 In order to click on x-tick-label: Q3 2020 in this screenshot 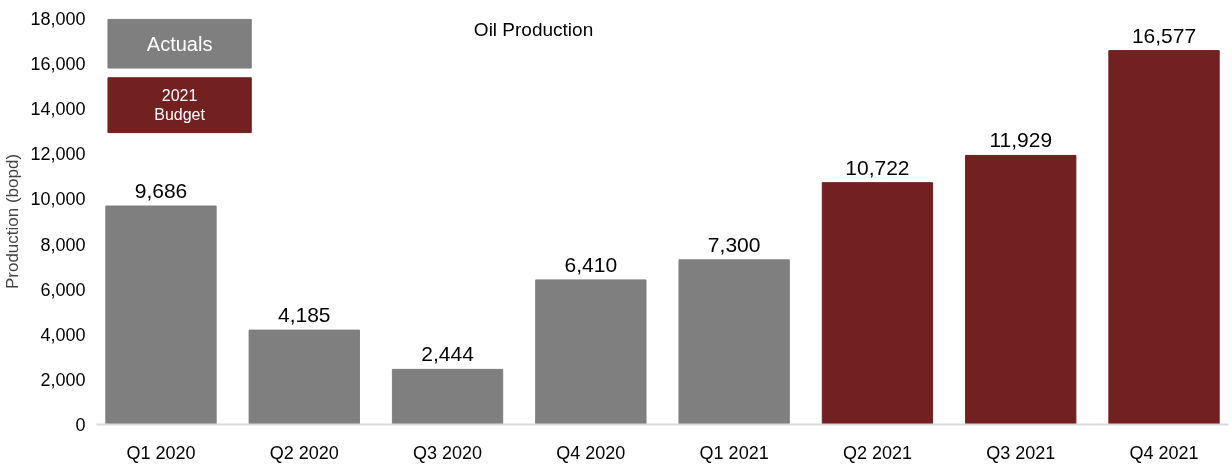, I will do `click(448, 452)`.